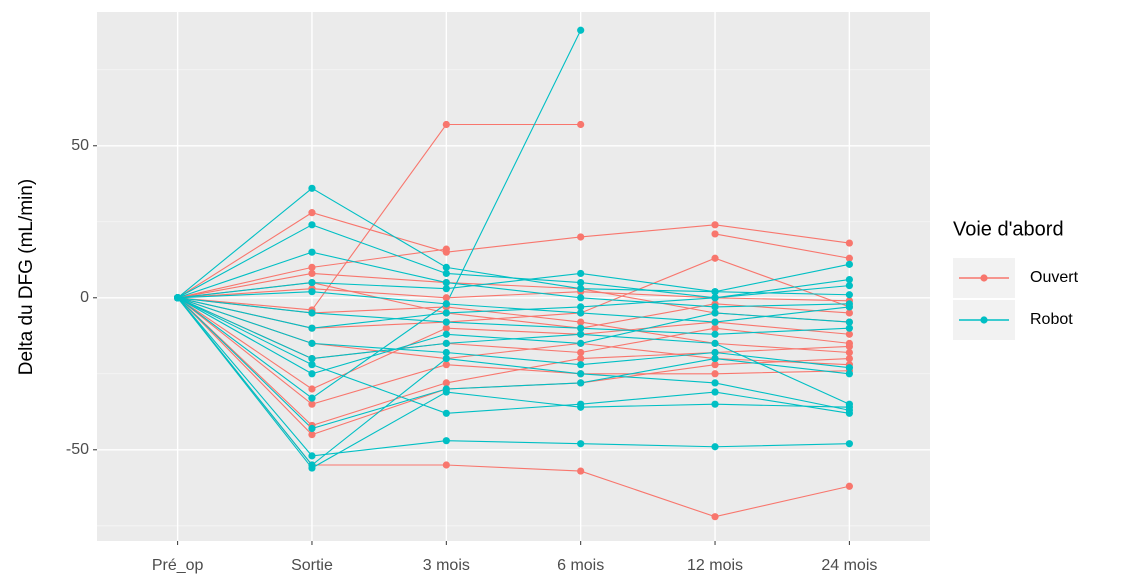 The height and width of the screenshot is (579, 1137). I want to click on x-tick-label: Sortie, so click(312, 565).